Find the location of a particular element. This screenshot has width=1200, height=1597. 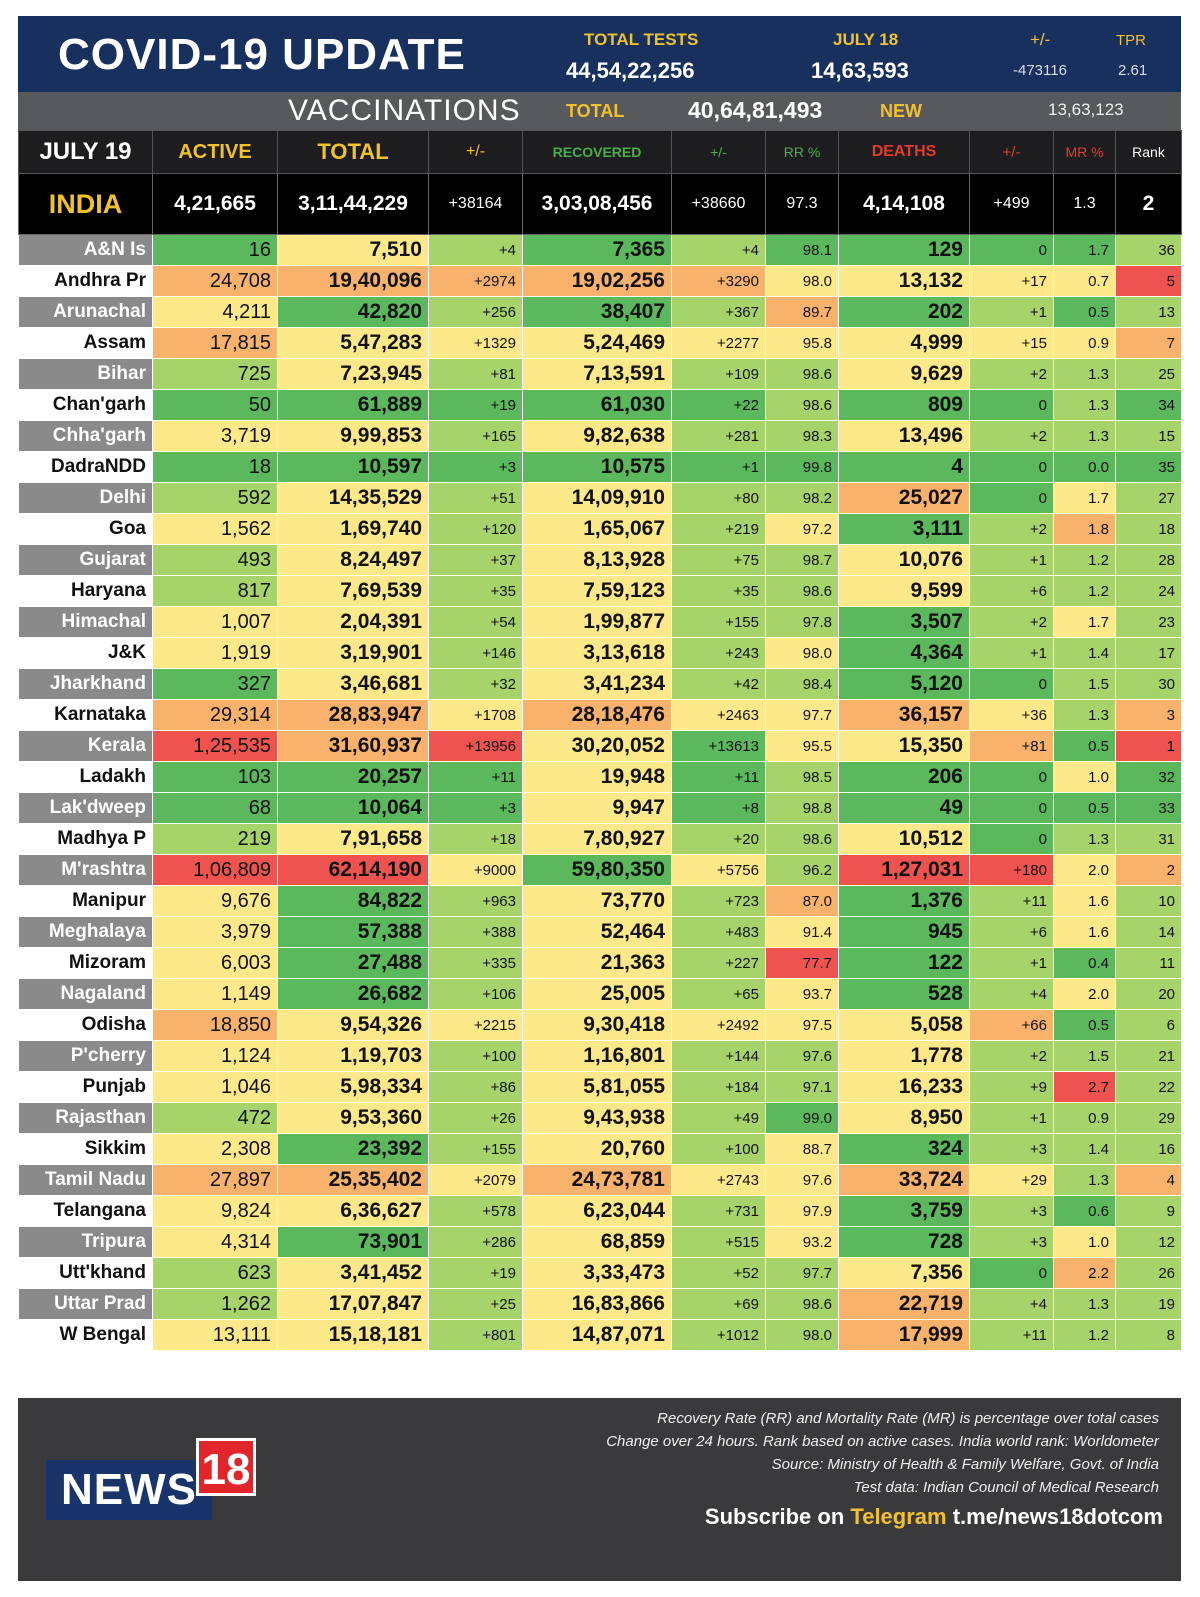

cell-deaths: 33,724 is located at coordinates (904, 1180).